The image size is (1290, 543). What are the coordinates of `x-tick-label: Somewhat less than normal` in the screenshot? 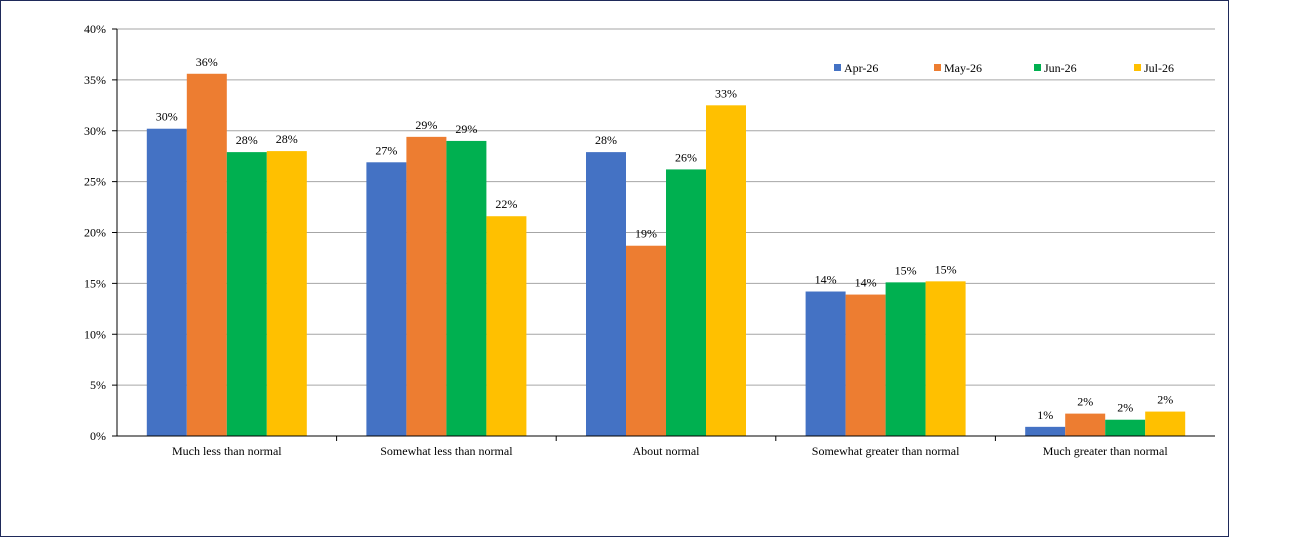 It's located at (446, 451).